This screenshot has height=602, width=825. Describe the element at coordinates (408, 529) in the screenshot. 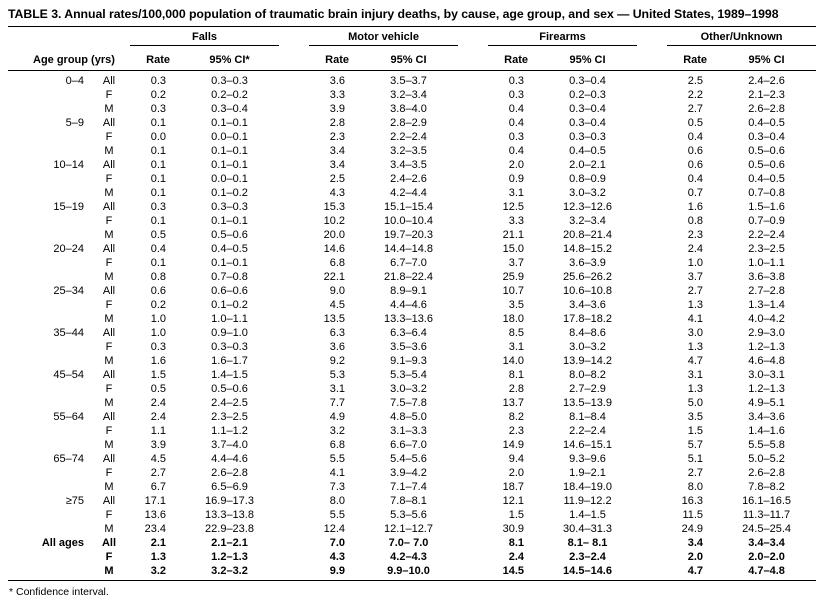

I see `ci-cell: 12.1–12.7` at that location.